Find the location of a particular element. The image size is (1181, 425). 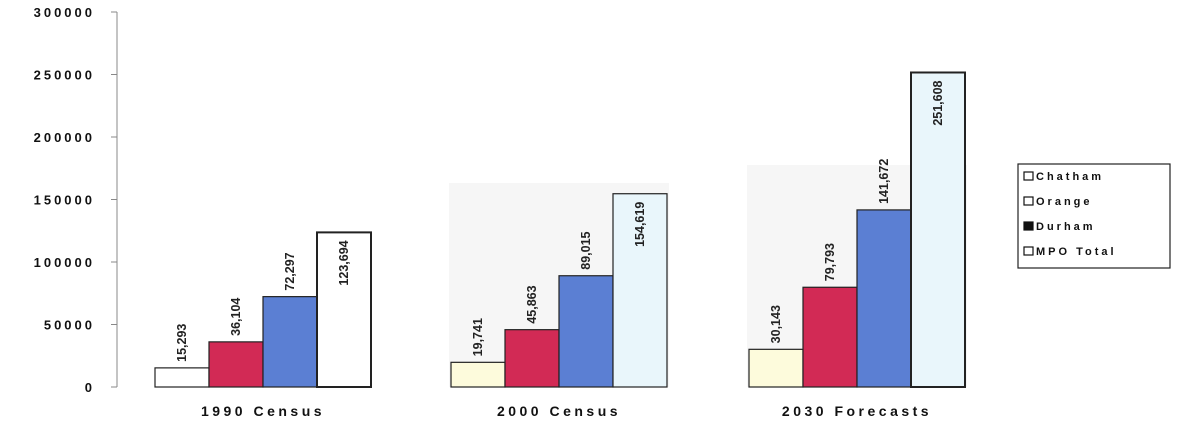

data-label-2030-forecasts-mpo-total: 251,608 is located at coordinates (938, 102).